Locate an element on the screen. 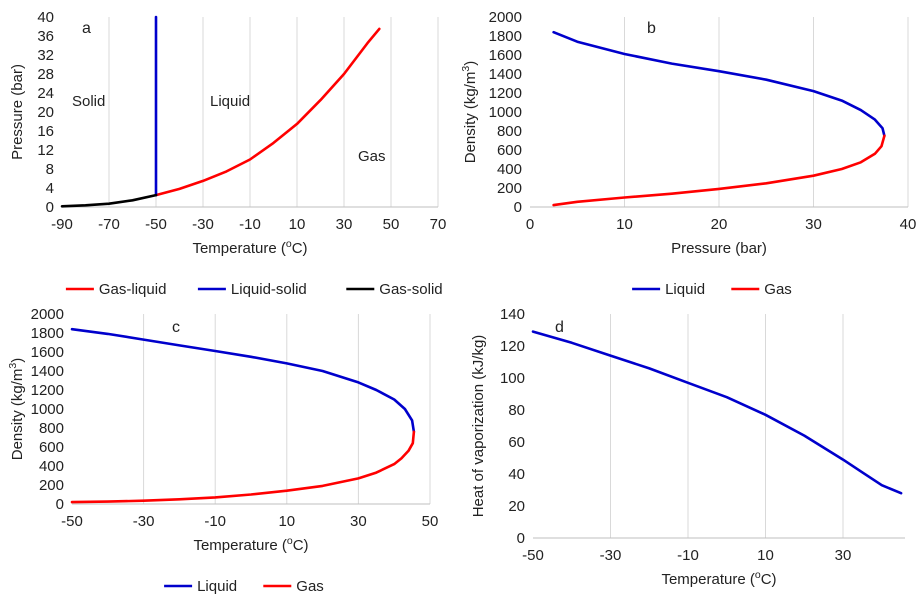 The width and height of the screenshot is (921, 598). y-tick-label: 8 is located at coordinates (50, 169).